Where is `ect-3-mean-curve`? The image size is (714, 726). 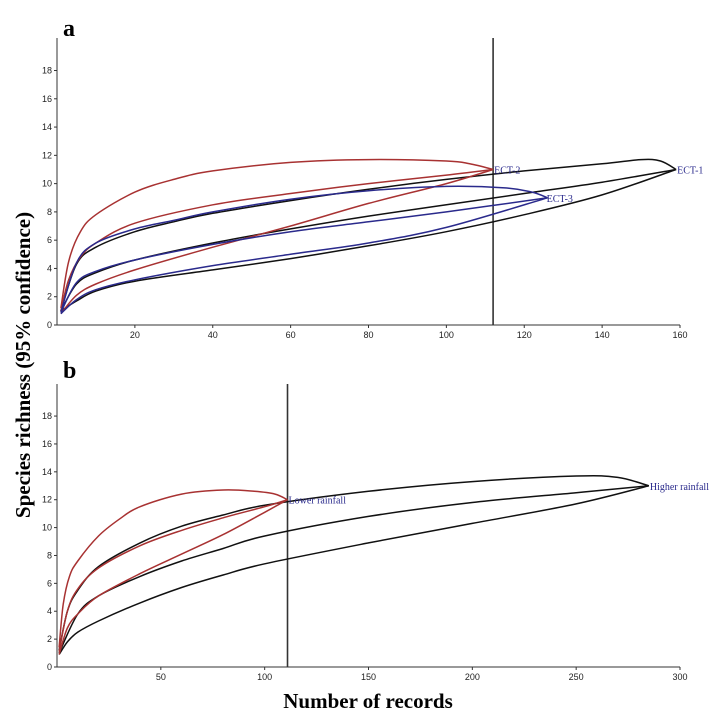 ect-3-mean-curve is located at coordinates (304, 255).